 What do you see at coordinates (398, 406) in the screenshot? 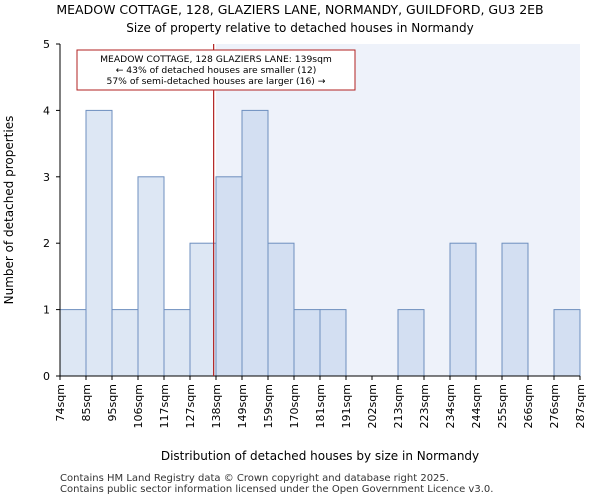
I see `x-tick-label: 213sqm` at bounding box center [398, 406].